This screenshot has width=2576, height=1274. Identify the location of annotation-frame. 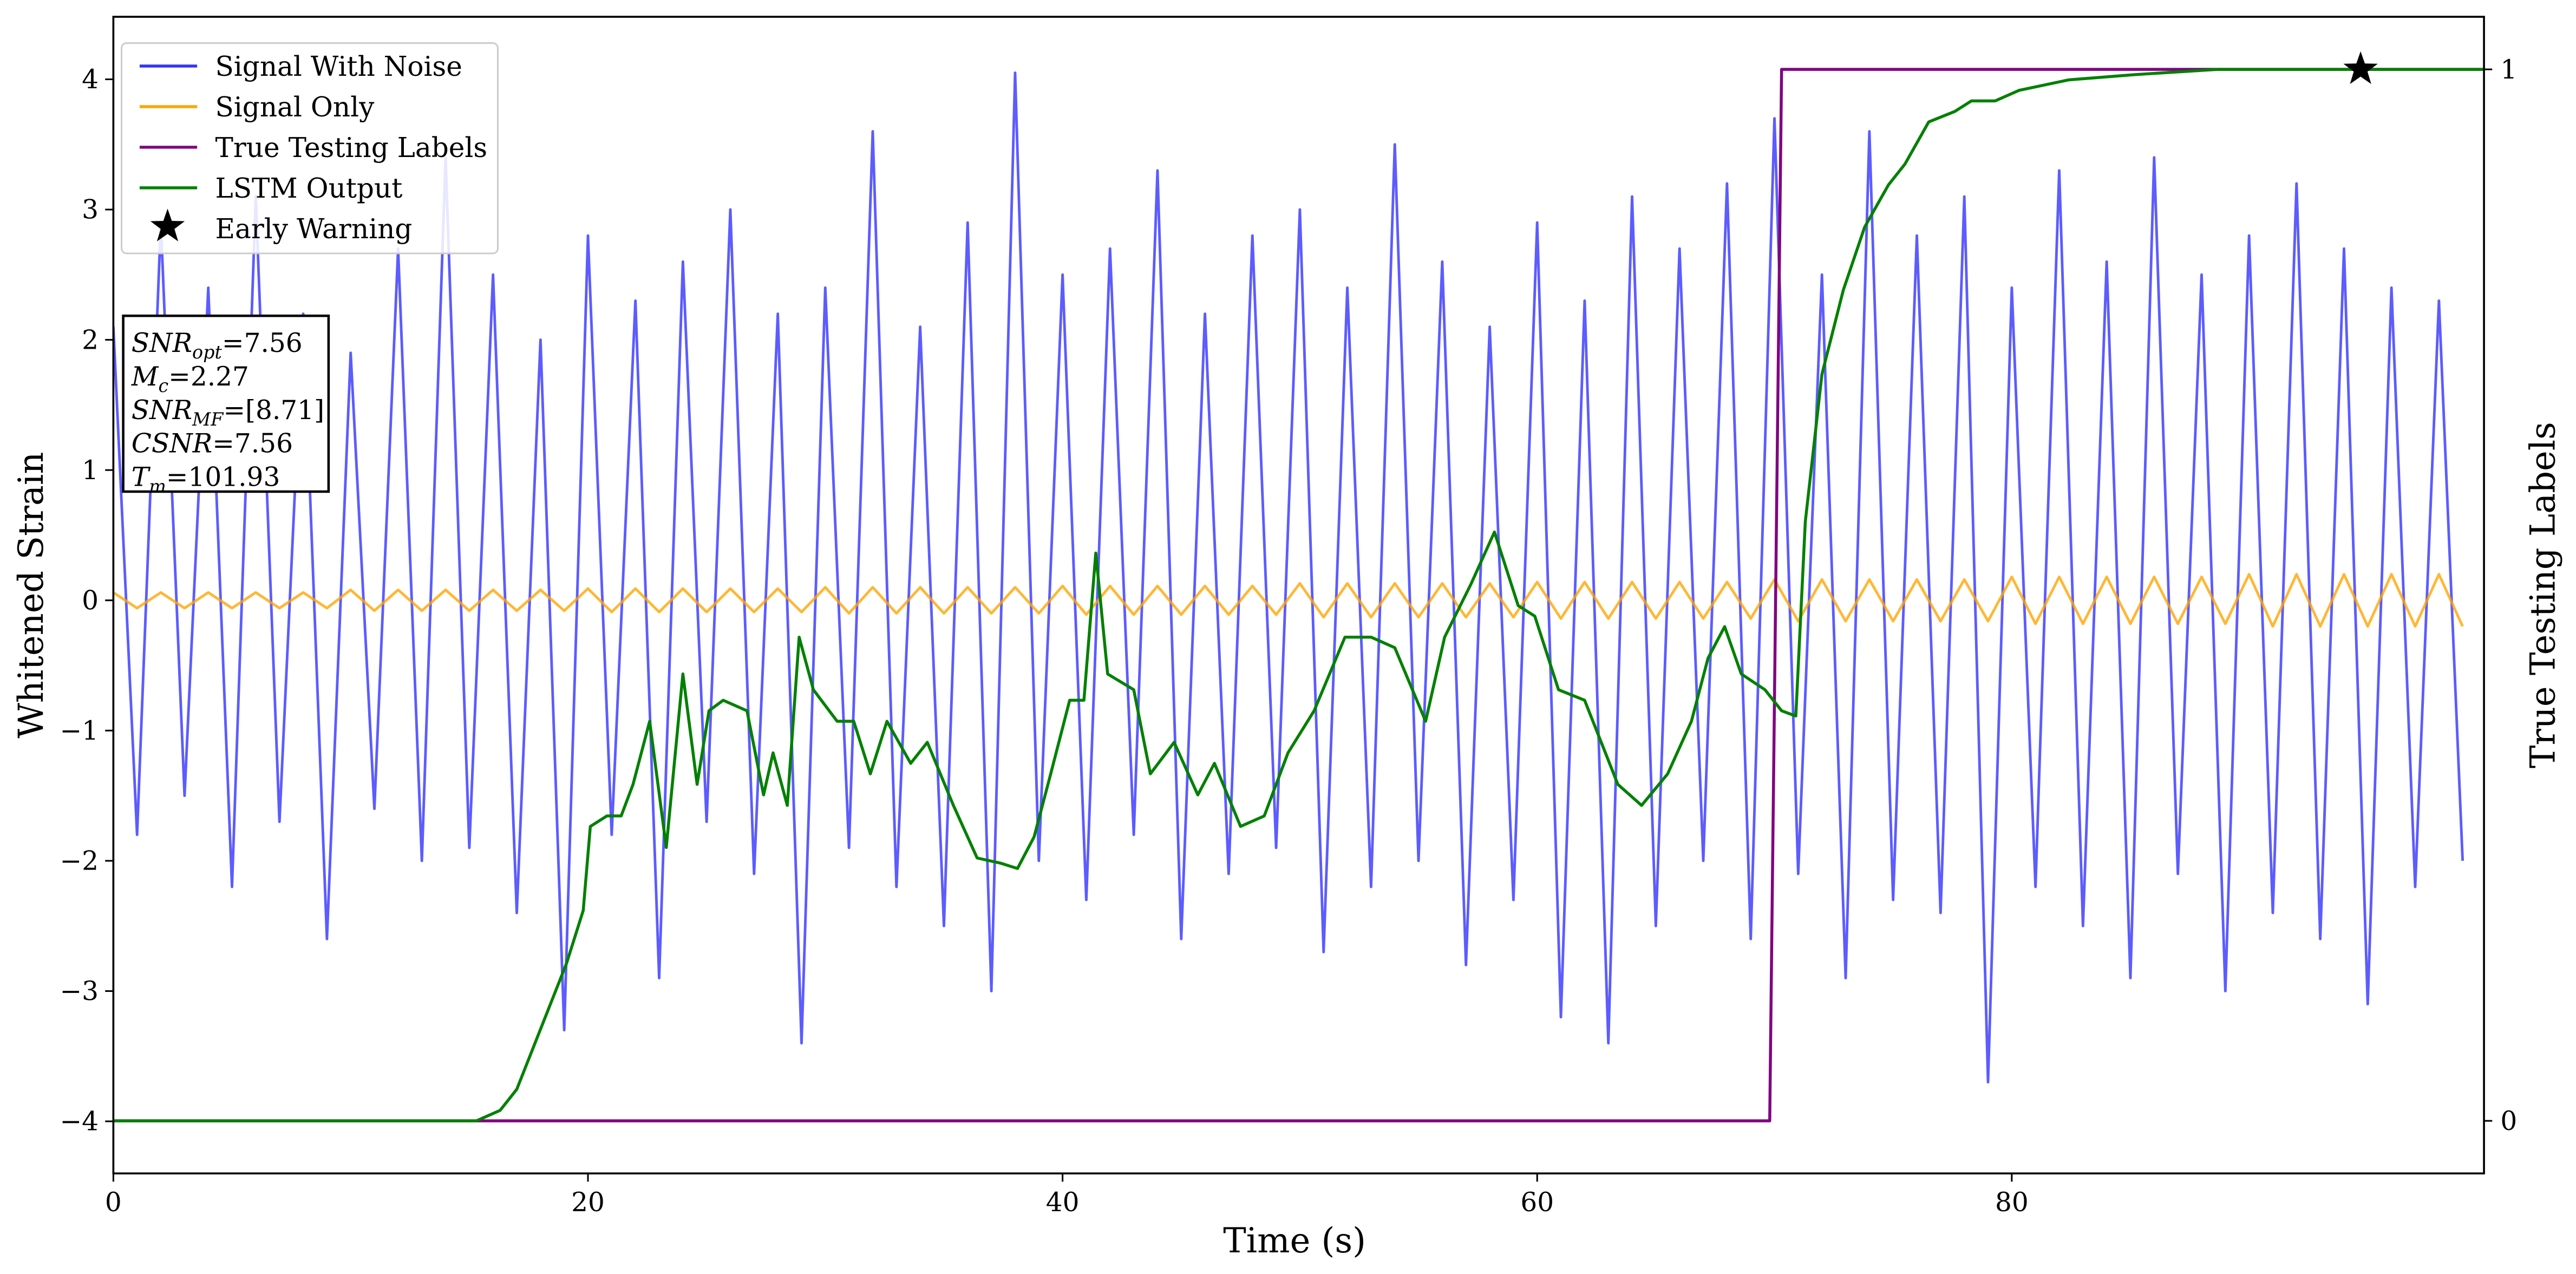
(226, 403).